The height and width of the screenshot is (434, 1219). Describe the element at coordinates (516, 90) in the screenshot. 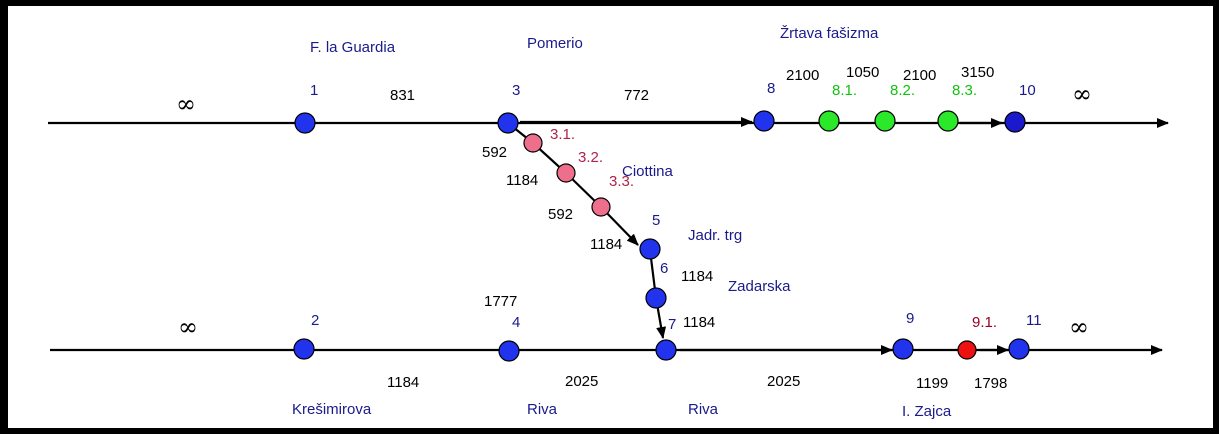

I see `node-id-3: 3` at that location.